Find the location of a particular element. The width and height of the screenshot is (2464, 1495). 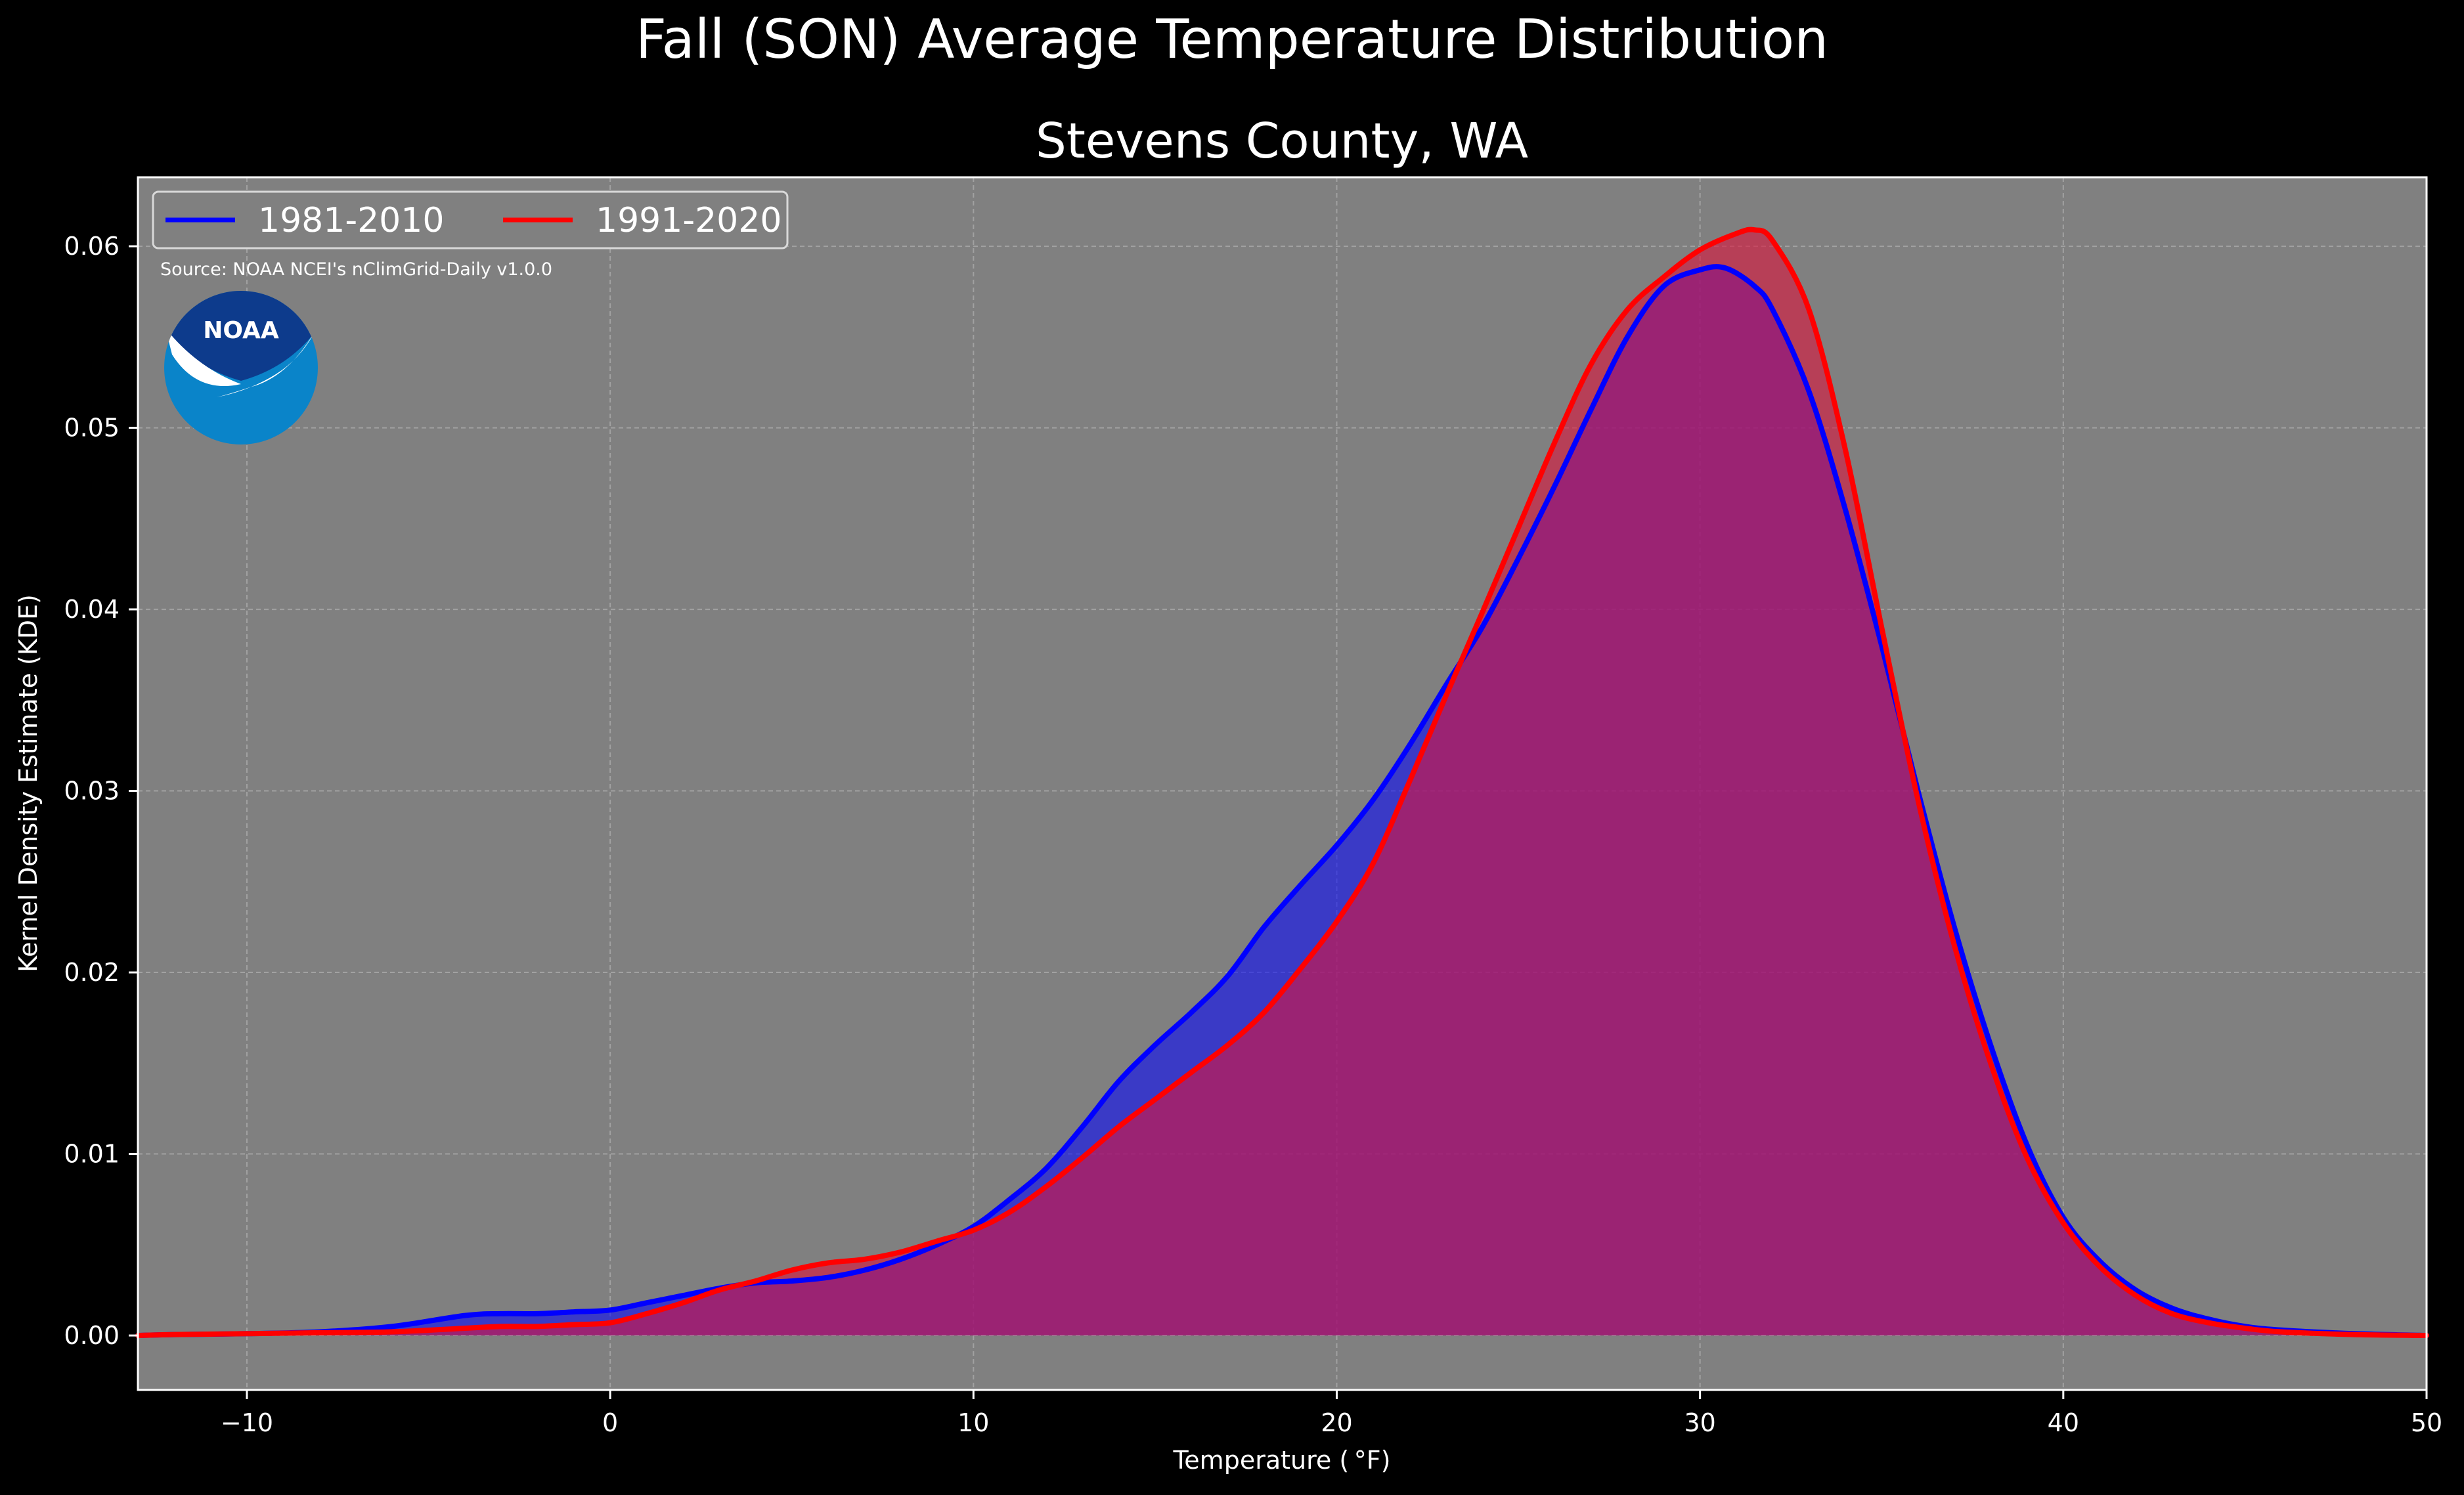

x-tick-label: 0 is located at coordinates (610, 1422).